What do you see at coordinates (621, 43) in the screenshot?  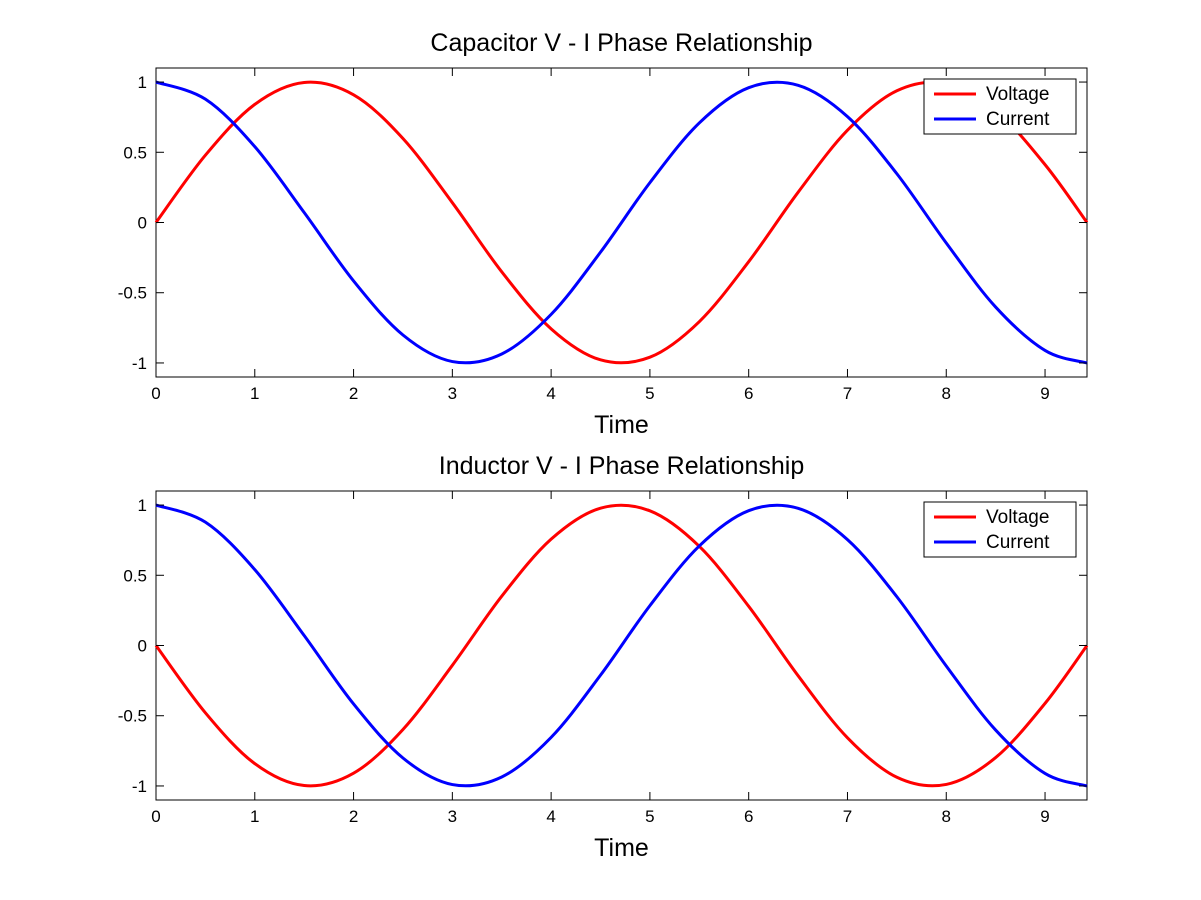 I see `chart-title: Capacitor V - I Phase Relationship` at bounding box center [621, 43].